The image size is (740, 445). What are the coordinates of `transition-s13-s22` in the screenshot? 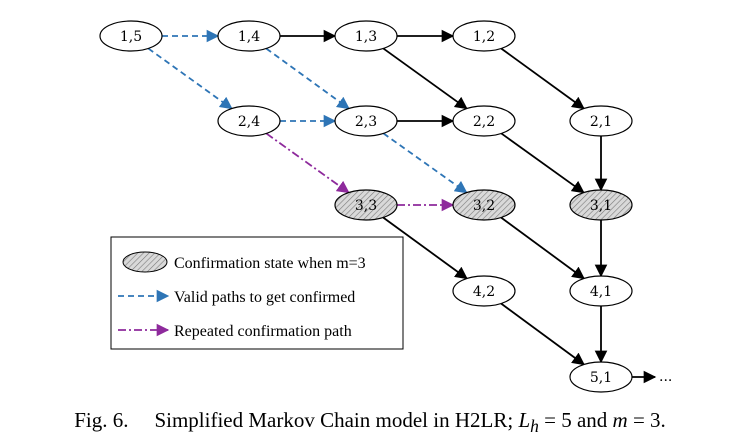 It's located at (425, 78).